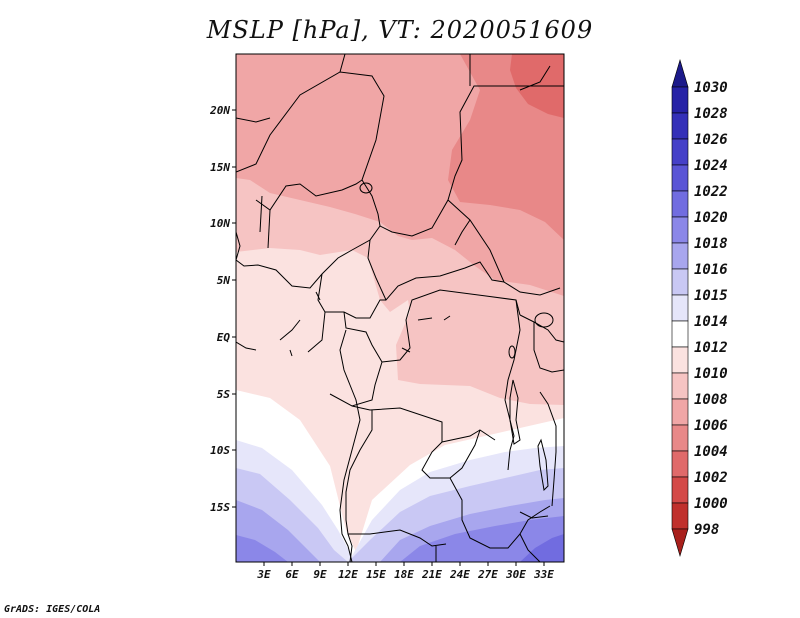  What do you see at coordinates (711, 478) in the screenshot?
I see `colorbar-label-1002: 1002` at bounding box center [711, 478].